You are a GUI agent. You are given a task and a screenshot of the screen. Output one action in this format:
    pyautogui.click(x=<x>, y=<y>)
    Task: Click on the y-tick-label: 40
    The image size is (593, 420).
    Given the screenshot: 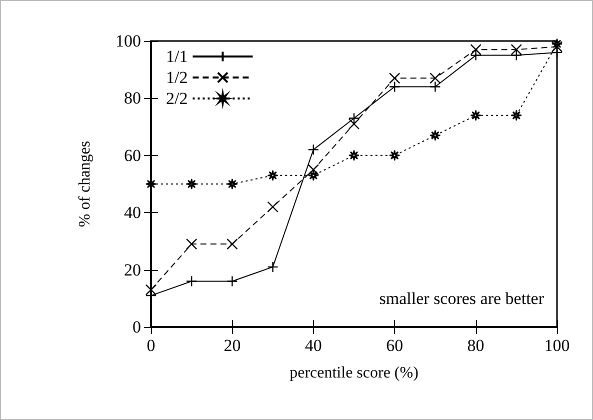 What is the action you would take?
    pyautogui.click(x=132, y=212)
    